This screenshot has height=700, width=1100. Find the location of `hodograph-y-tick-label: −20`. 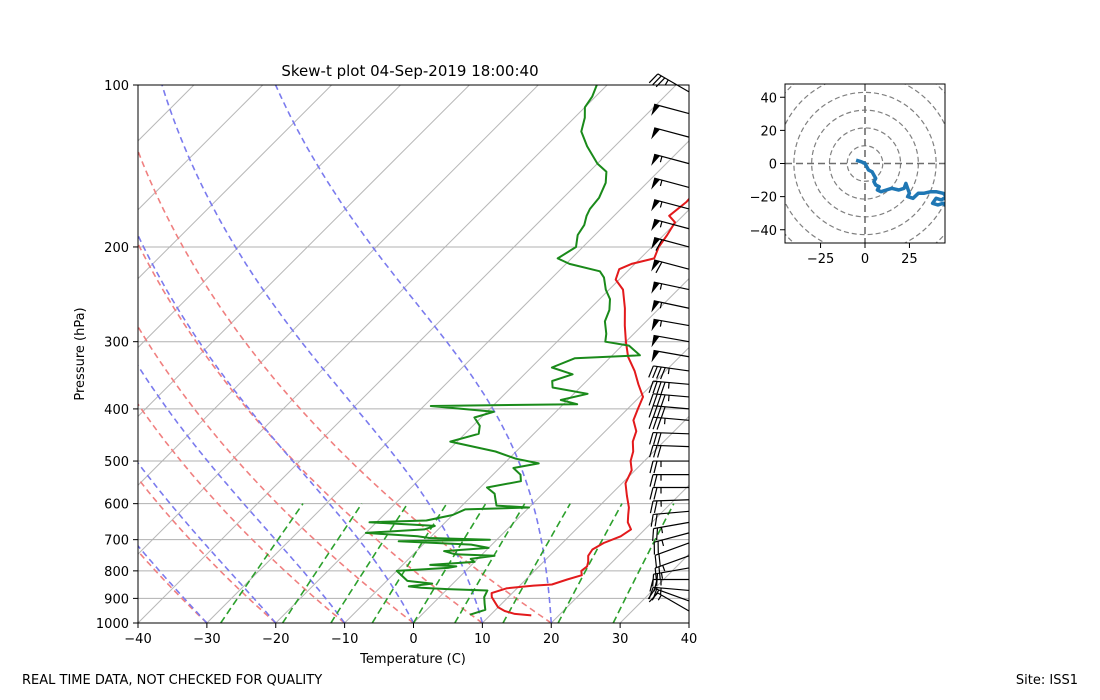

hodograph-y-tick-label: −20 is located at coordinates (763, 198).